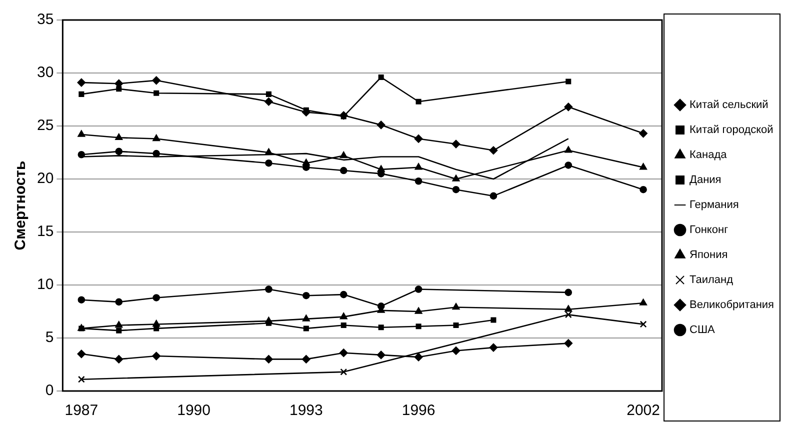 This screenshot has height=431, width=800. Describe the element at coordinates (709, 230) in the screenshot. I see `legend-label: Гонконг` at that location.